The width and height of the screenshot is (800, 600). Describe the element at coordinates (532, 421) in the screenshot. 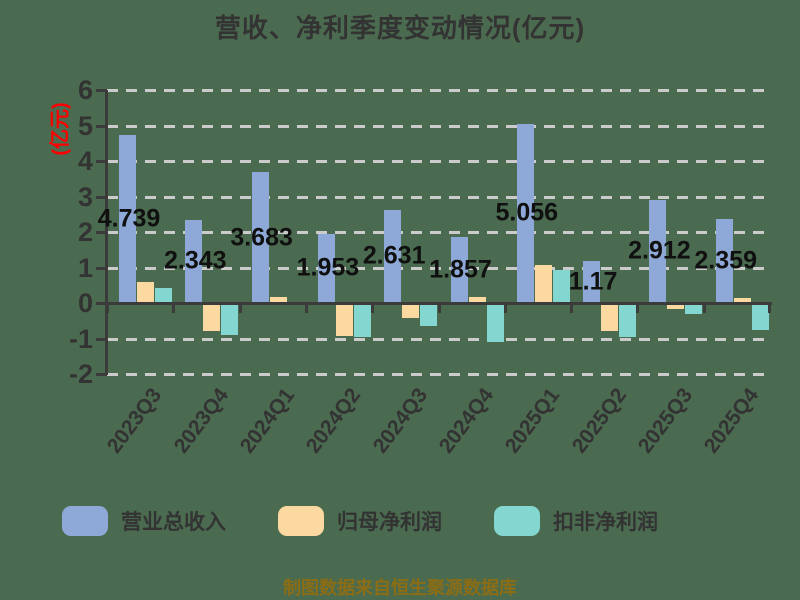

I see `x-category-label-2025Q1: 2025Q1` at that location.